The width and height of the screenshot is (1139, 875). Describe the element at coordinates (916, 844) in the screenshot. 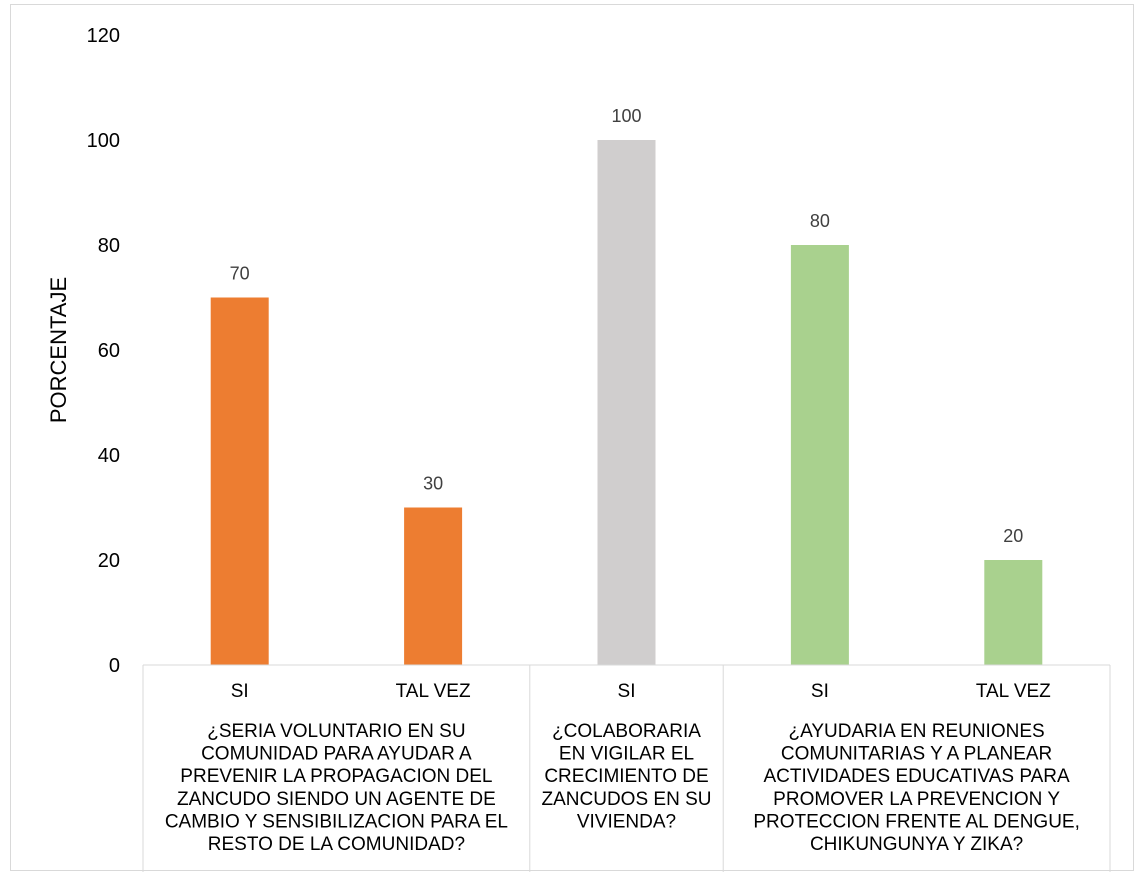

I see `group-label-line: CHIKUNGUNYA Y ZIKA?` at that location.